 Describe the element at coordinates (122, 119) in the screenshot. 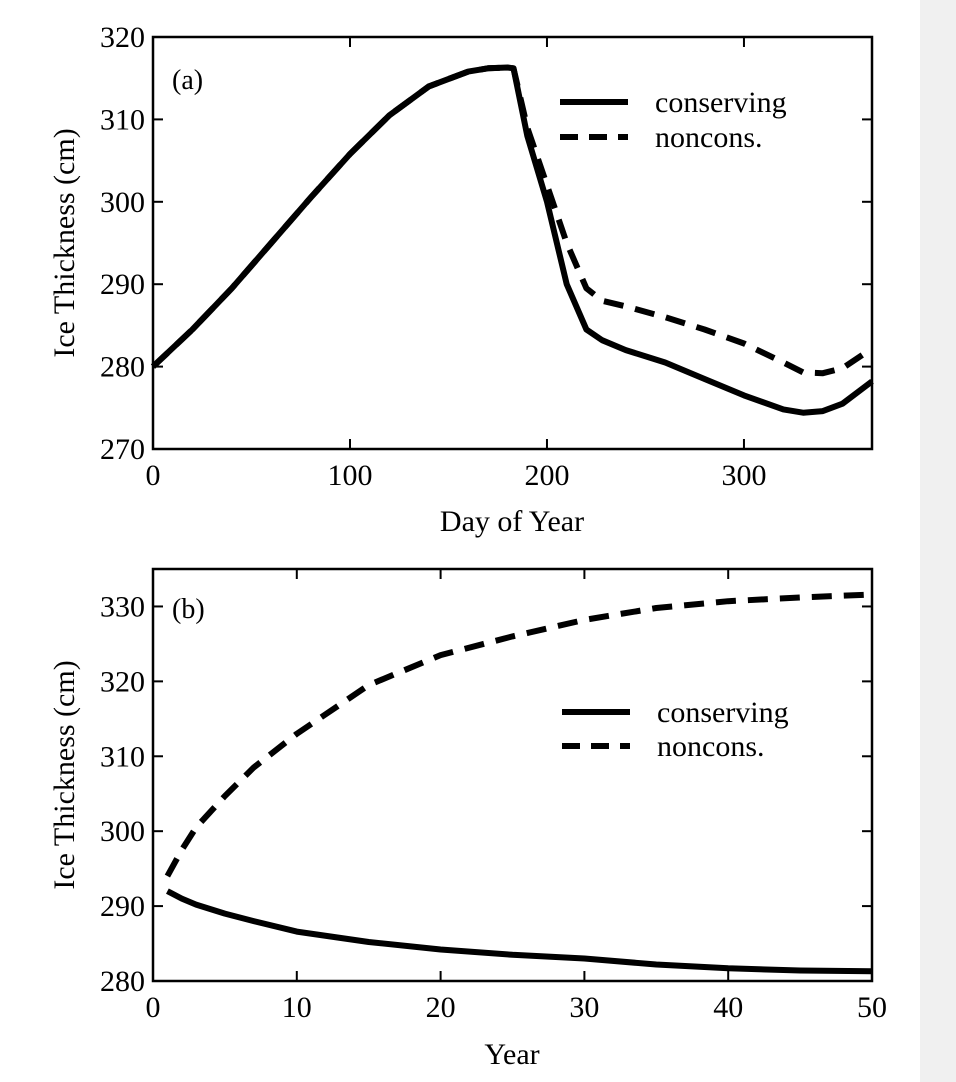

I see `panel-a-ytick-label-310: 310` at that location.